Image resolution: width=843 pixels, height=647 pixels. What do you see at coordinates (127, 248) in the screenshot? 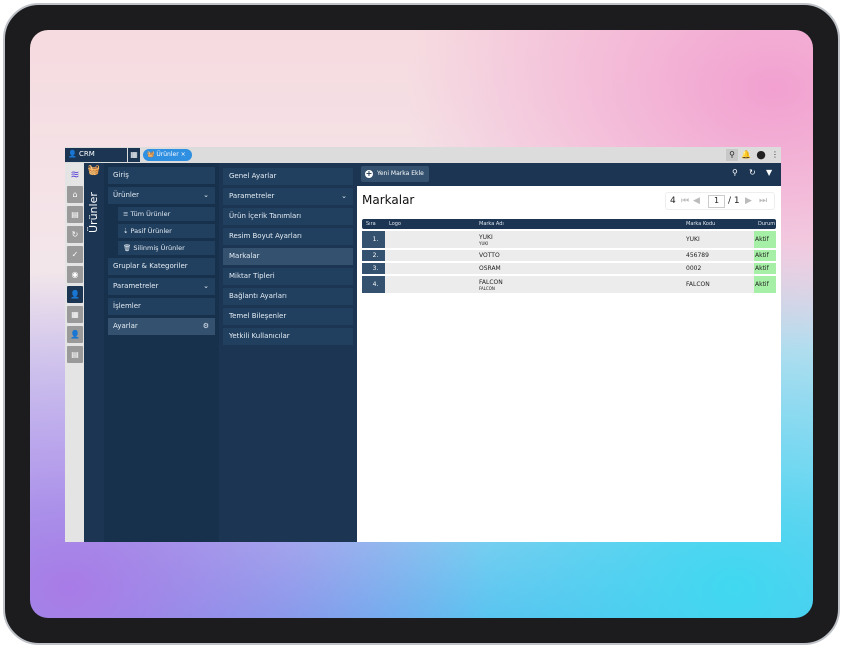
I see `trash-icon: 🗑` at bounding box center [127, 248].